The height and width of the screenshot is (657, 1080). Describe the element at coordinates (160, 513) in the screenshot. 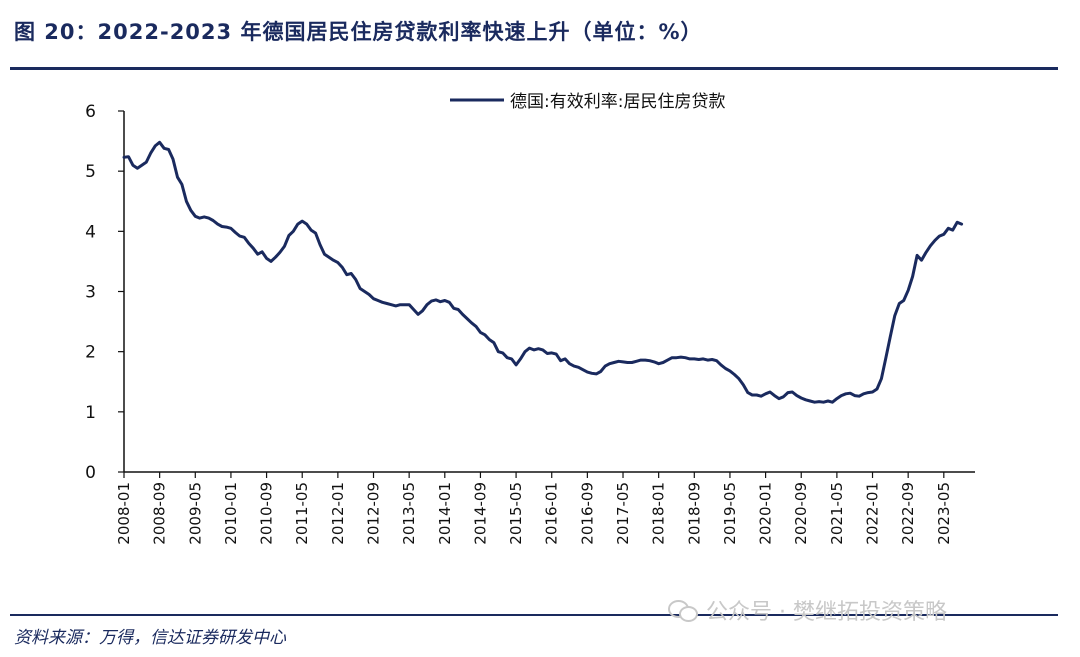

I see `x-tick-label: 2008-09` at that location.